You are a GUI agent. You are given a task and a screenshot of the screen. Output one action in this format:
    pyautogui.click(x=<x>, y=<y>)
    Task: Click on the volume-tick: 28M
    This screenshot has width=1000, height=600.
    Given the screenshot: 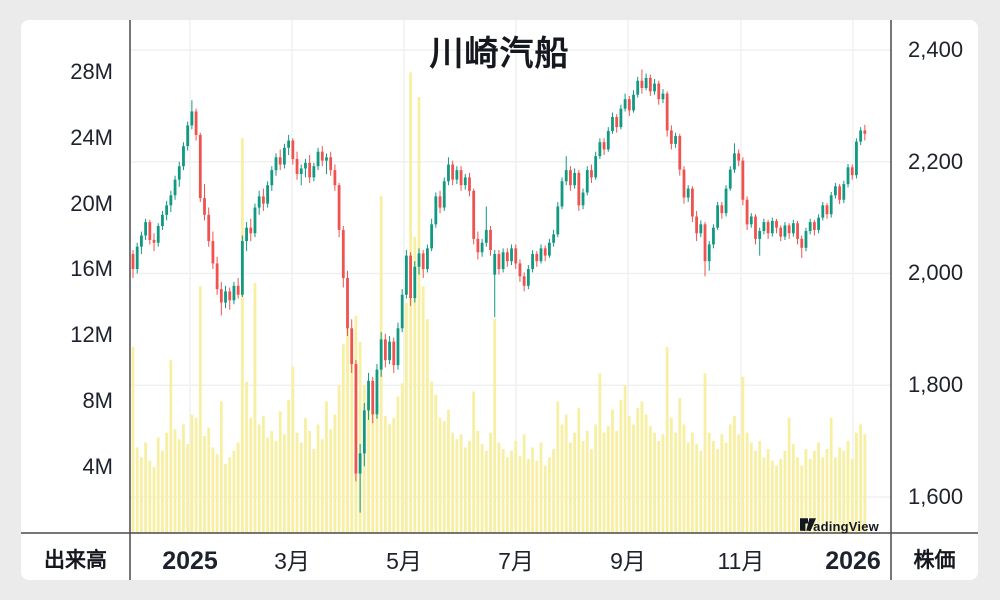 What is the action you would take?
    pyautogui.click(x=91, y=71)
    